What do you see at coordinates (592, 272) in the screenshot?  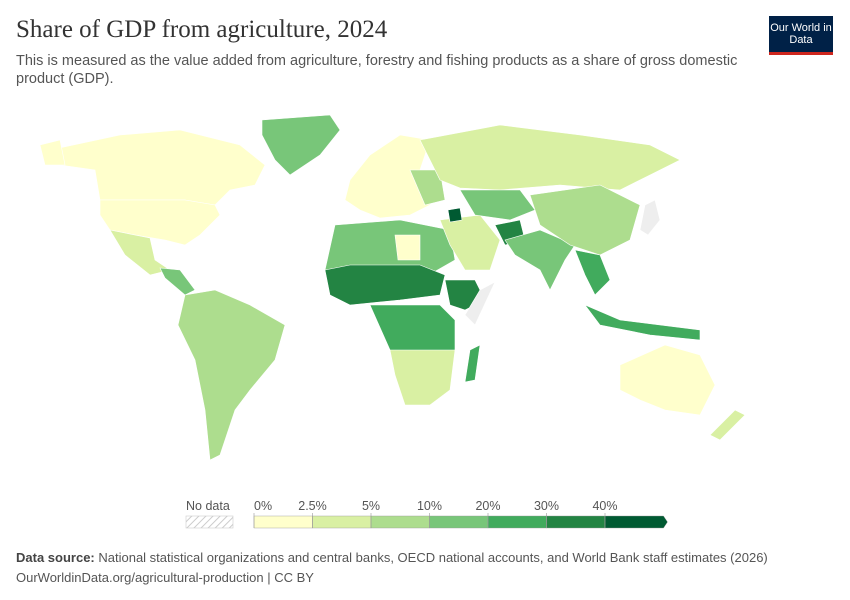 I see `southeast-asia` at bounding box center [592, 272].